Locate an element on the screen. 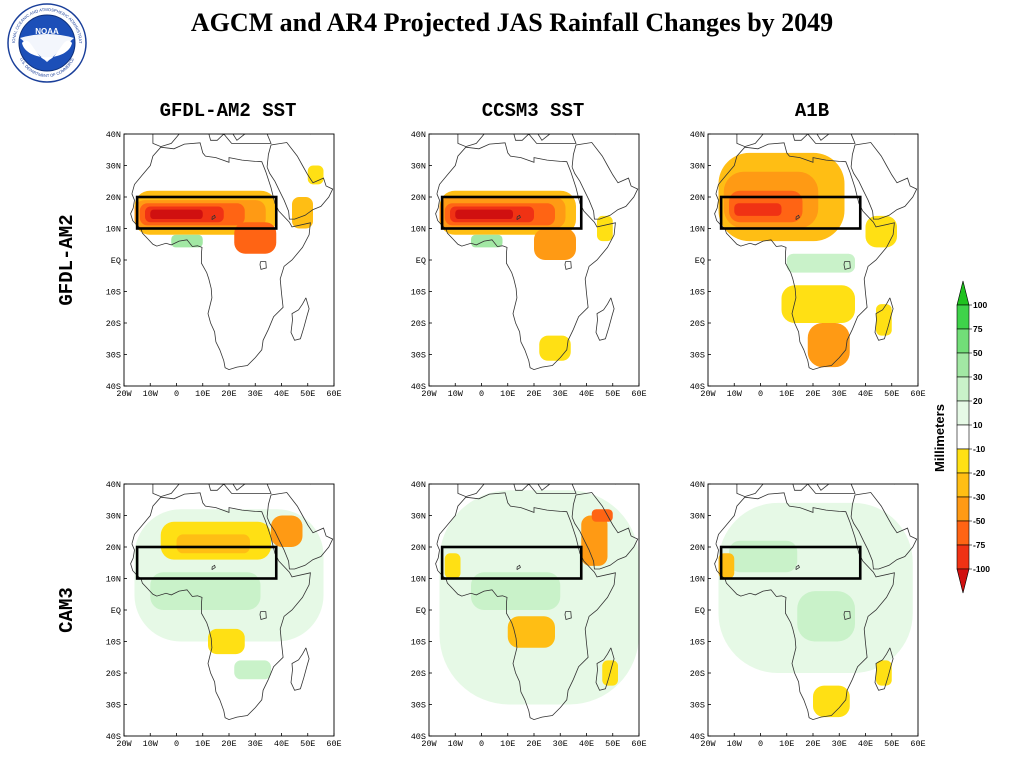 Image resolution: width=1024 pixels, height=768 pixels. coastline-lake-chad is located at coordinates (797, 567).